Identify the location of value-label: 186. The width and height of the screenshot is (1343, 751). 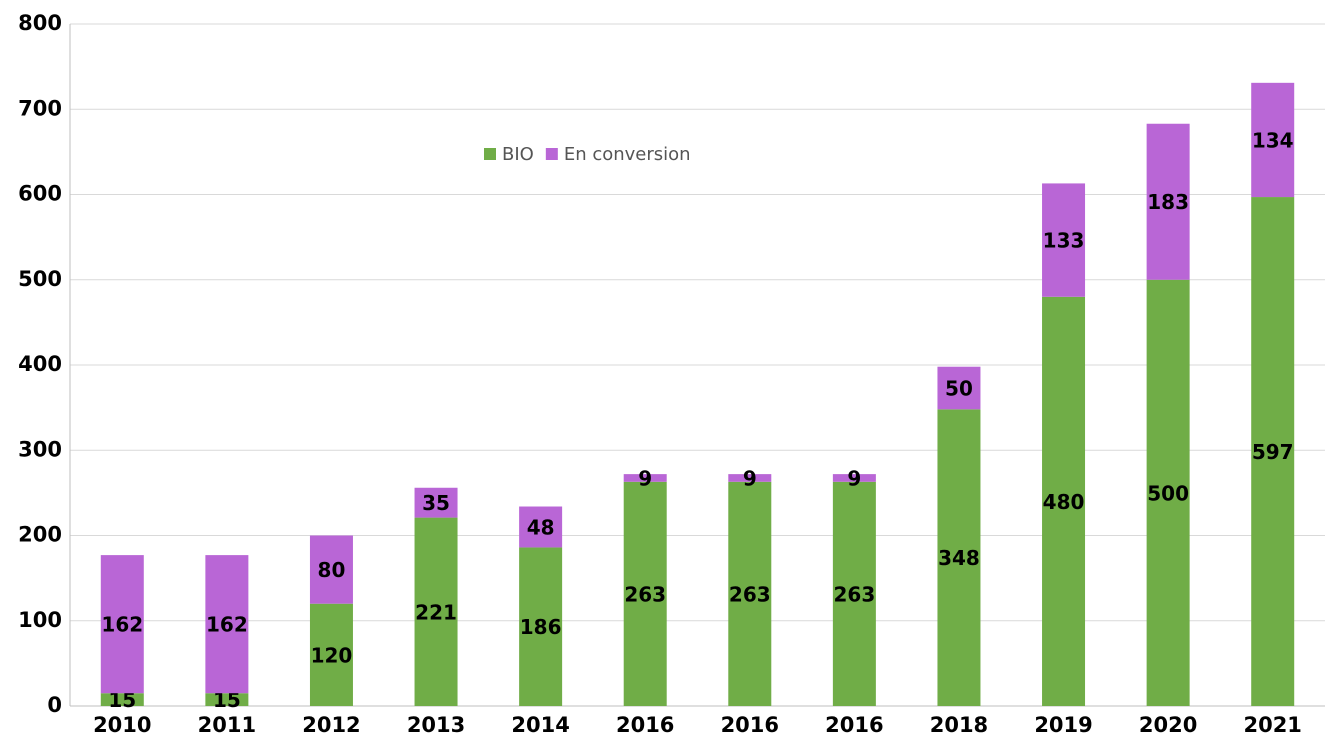
(541, 627).